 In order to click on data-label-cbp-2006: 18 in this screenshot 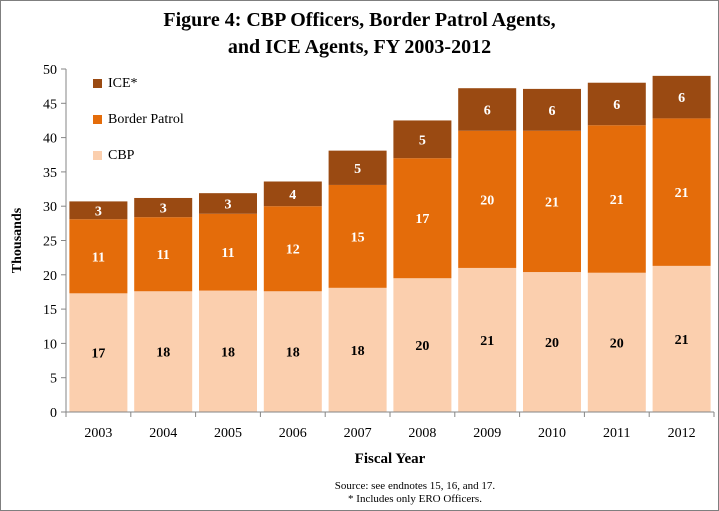, I will do `click(293, 353)`.